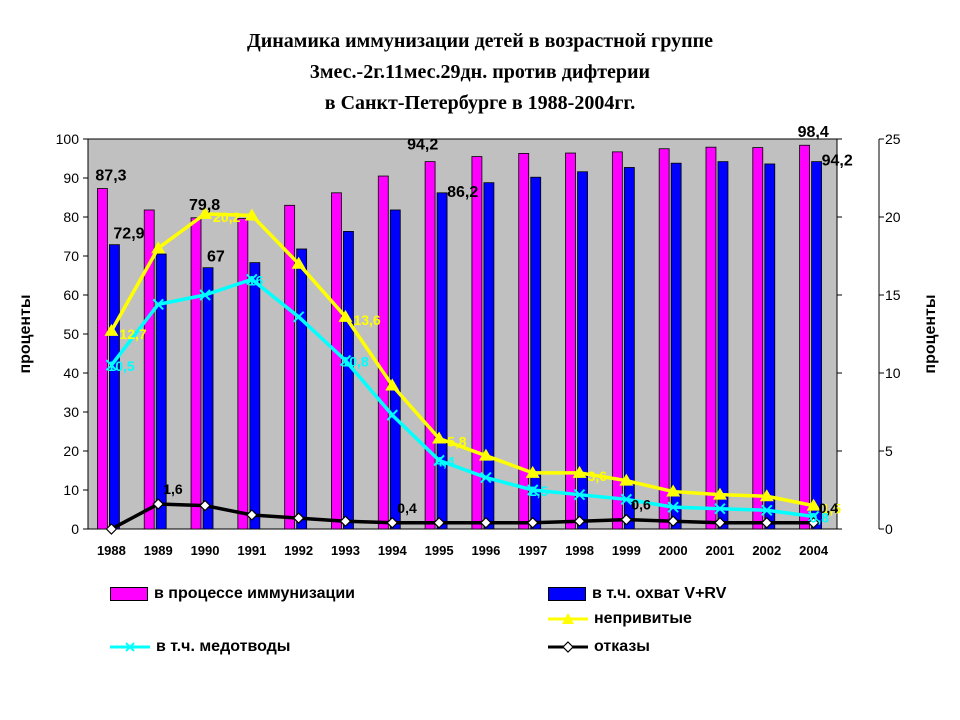 The width and height of the screenshot is (960, 720). Describe the element at coordinates (205, 550) in the screenshot. I see `x-axis-tick-label: 1990` at that location.